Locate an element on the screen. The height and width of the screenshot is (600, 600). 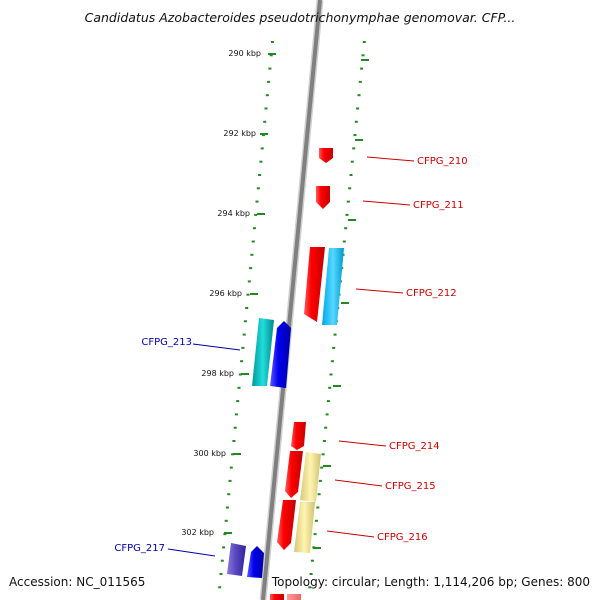
gene-label: CFPG_210 is located at coordinates (442, 161).